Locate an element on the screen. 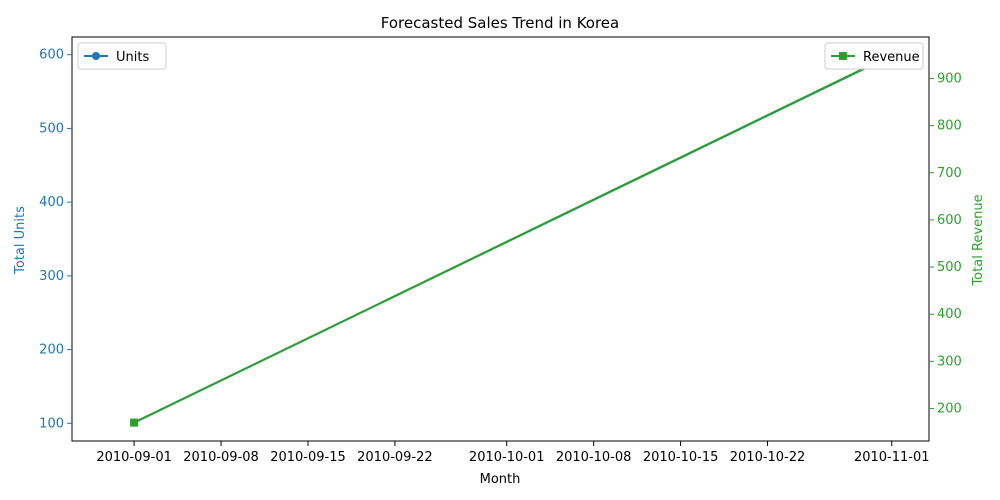  y-right-tick-label: 800 is located at coordinates (949, 126).